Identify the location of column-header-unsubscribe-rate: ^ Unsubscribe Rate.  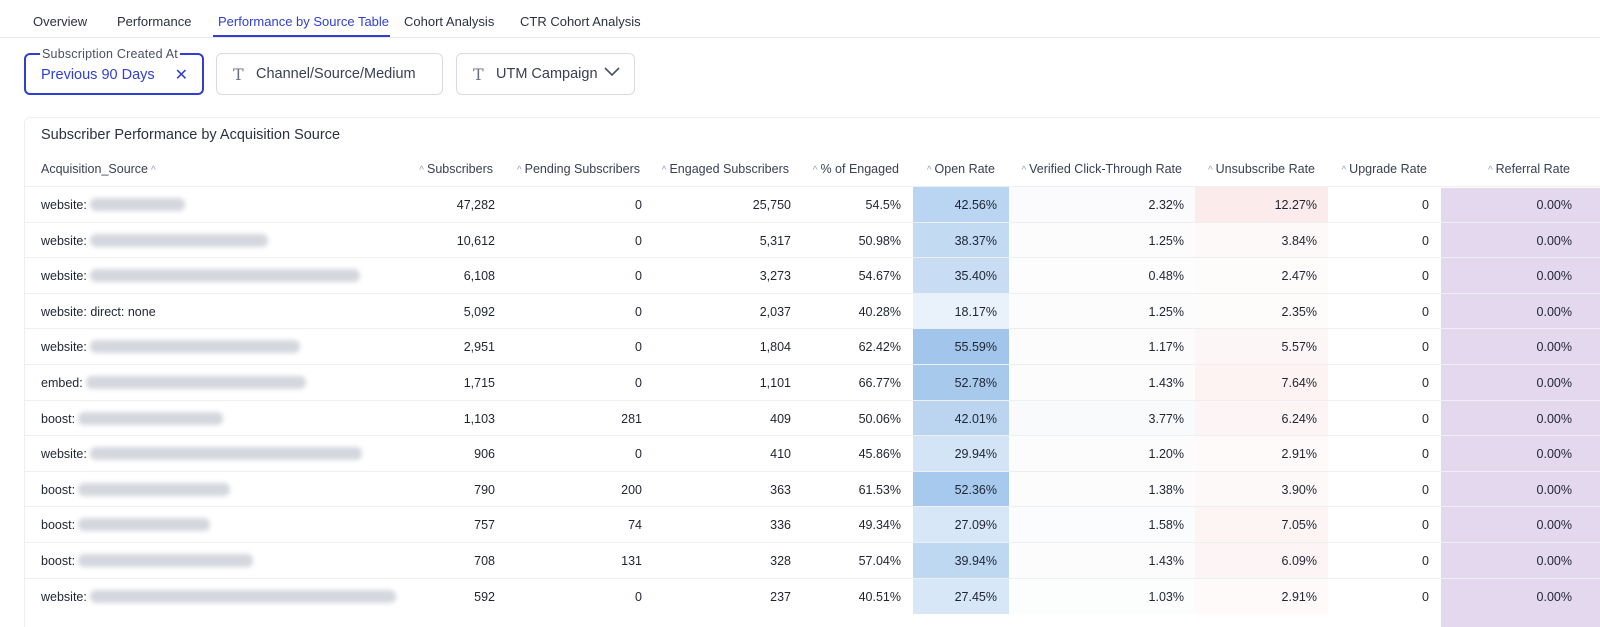
(1261, 169).